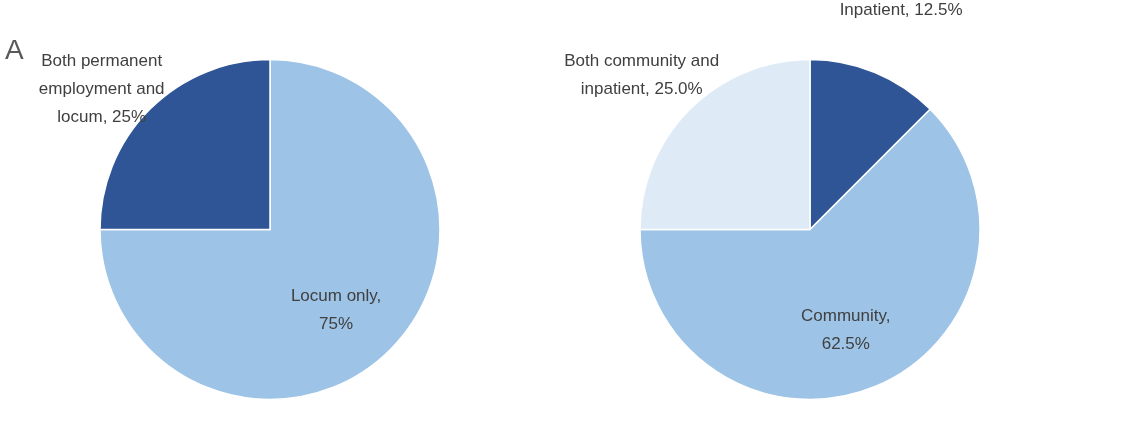  I want to click on slice-label: Both permanent employment and locum, 25%, so click(101, 89).